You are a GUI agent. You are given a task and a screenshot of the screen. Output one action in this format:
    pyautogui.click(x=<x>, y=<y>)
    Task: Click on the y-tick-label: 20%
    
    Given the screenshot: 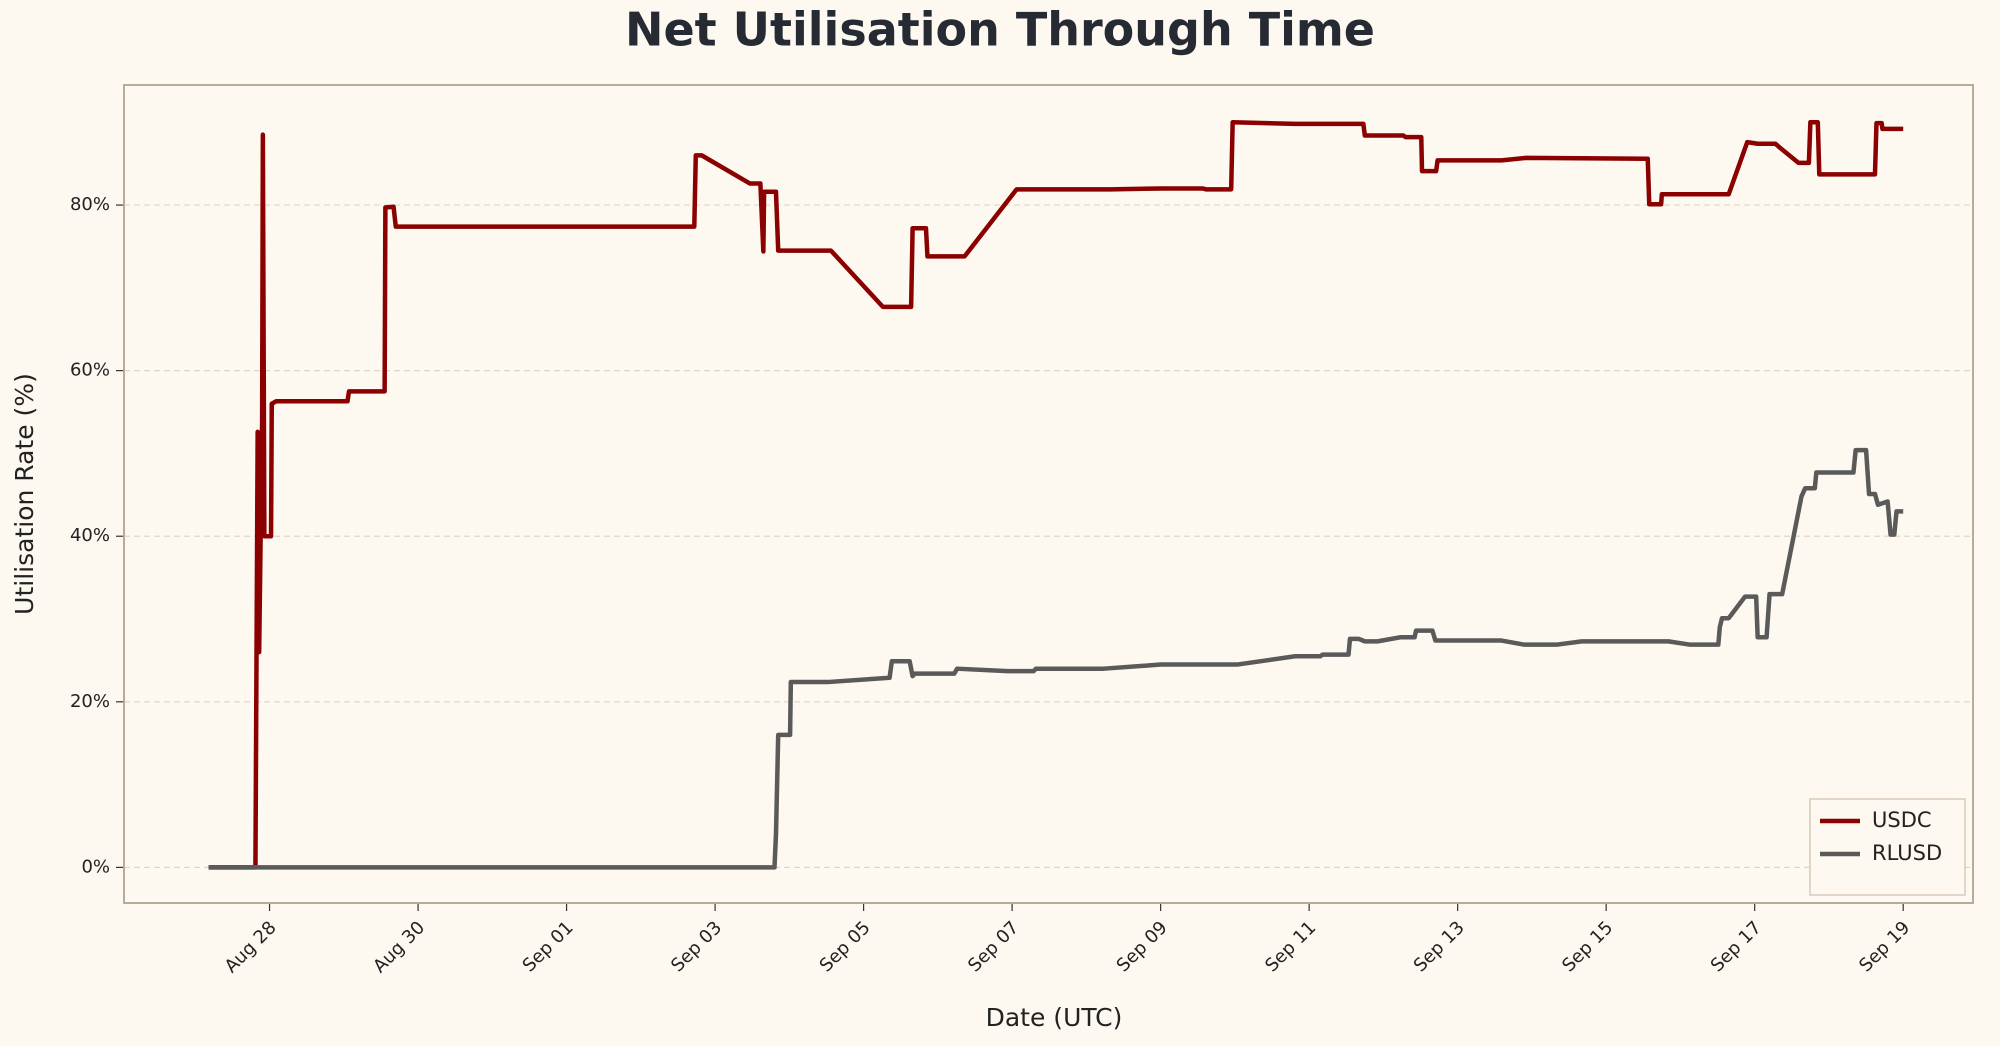 What is the action you would take?
    pyautogui.click(x=90, y=701)
    